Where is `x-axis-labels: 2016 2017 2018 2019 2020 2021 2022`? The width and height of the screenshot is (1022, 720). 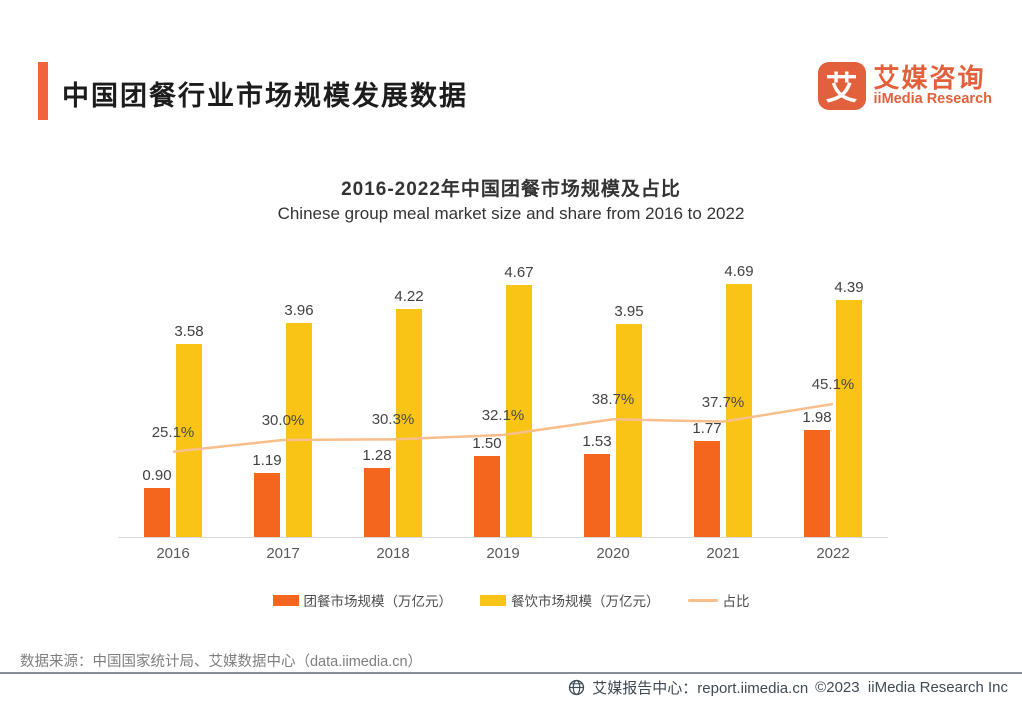
x-axis-labels: 2016 2017 2018 2019 2020 2021 2022 is located at coordinates (503, 553).